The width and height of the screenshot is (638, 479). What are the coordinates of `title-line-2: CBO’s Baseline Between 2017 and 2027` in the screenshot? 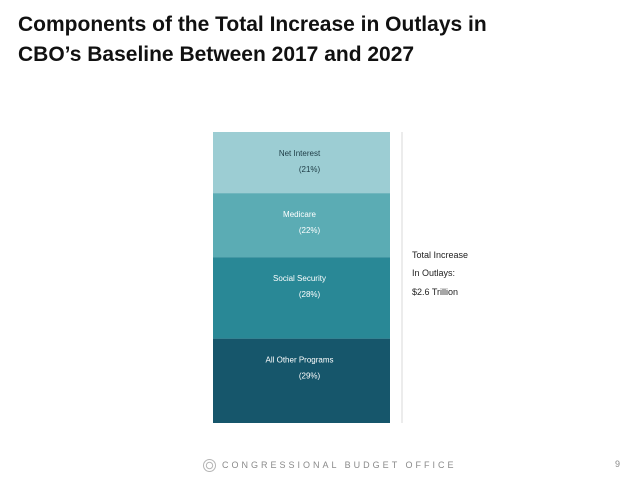 It's located at (216, 54).